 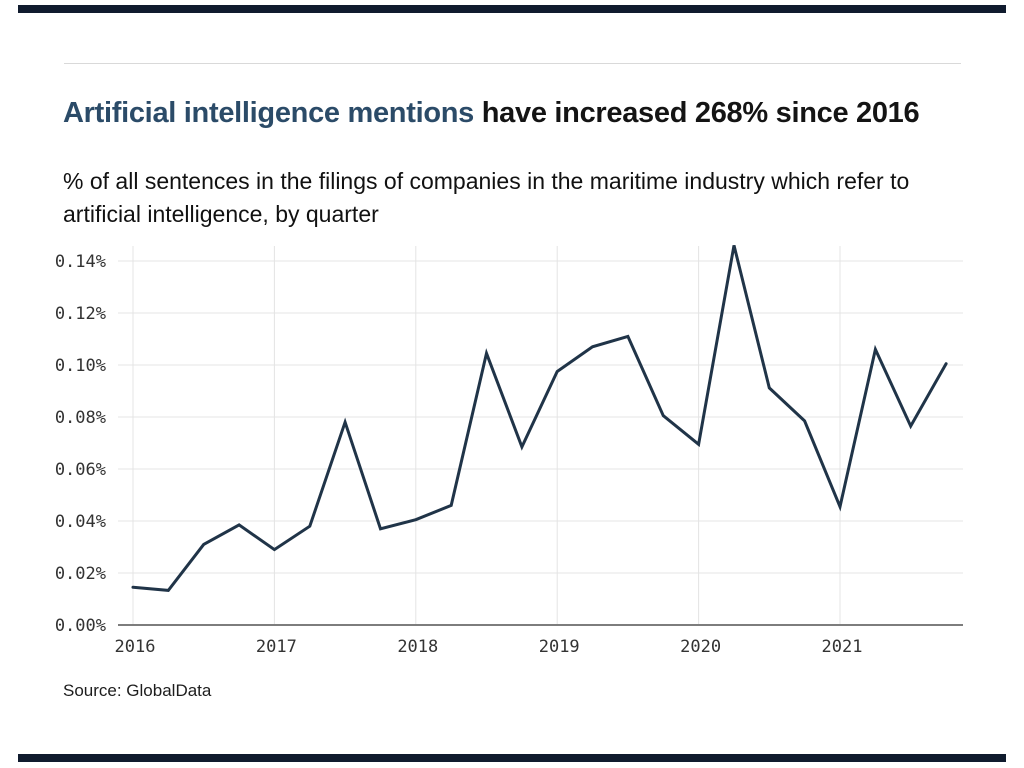 What do you see at coordinates (512, 9) in the screenshot?
I see `top-border-bar` at bounding box center [512, 9].